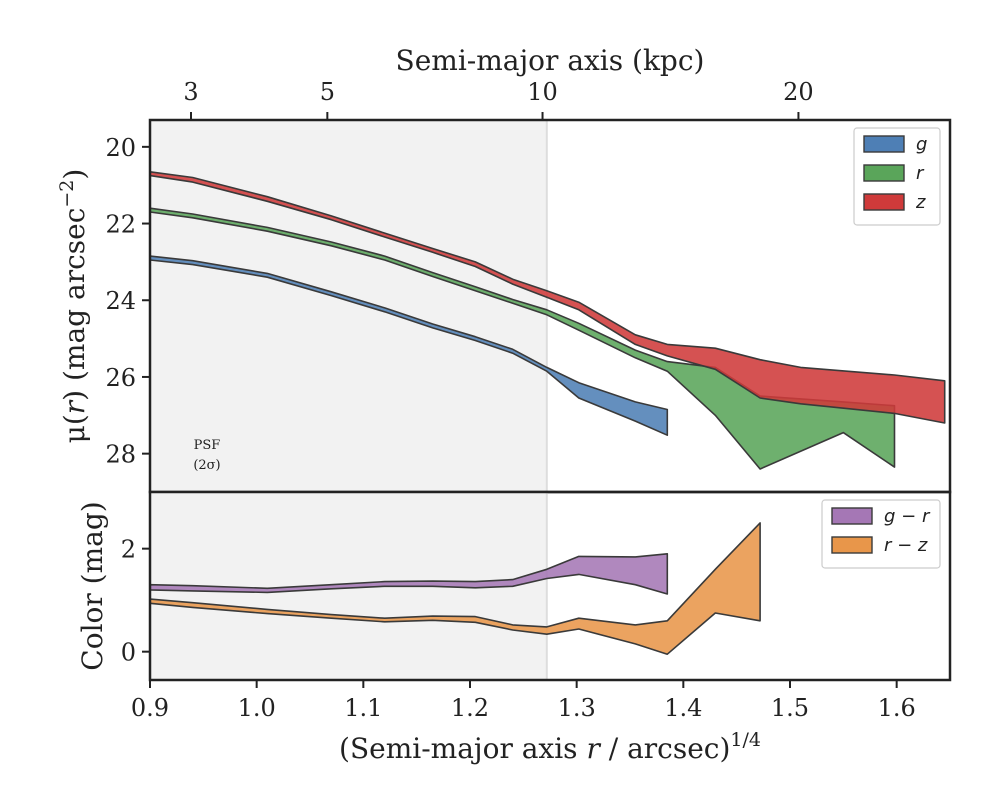  I want to click on y-tick-label: 26, so click(120, 378).